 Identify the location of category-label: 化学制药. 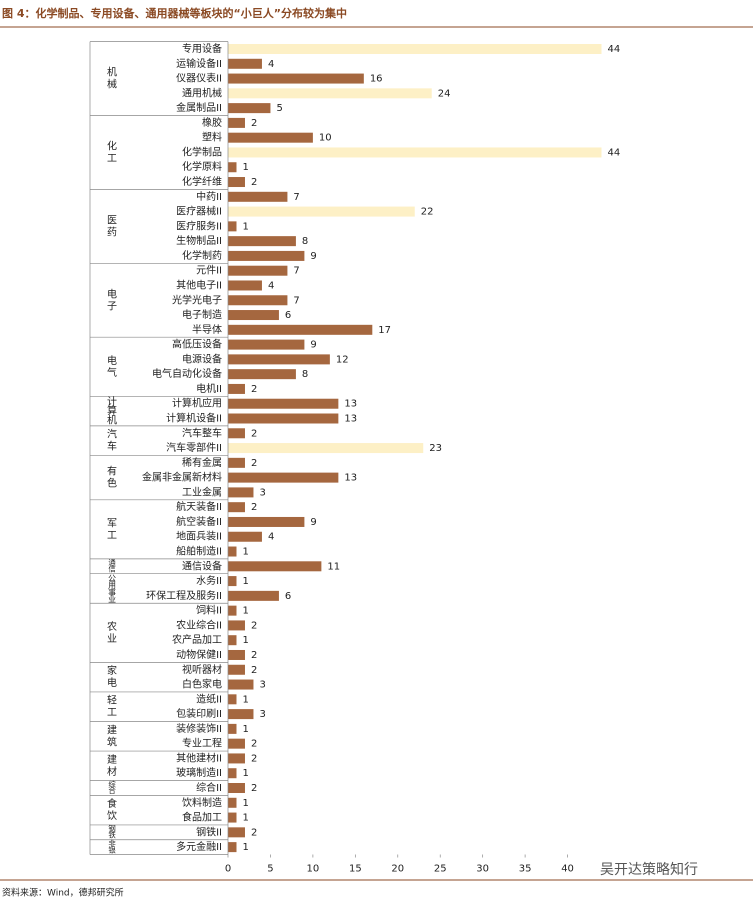
(202, 255).